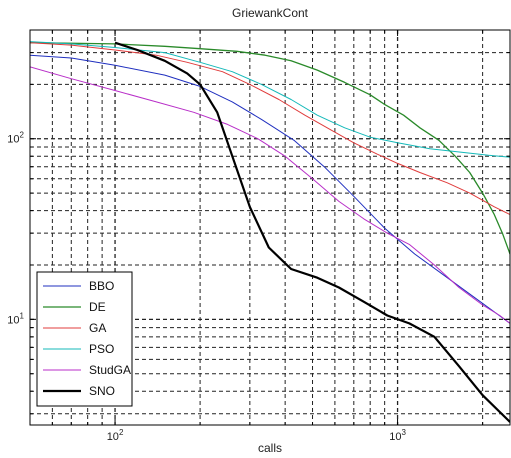 The height and width of the screenshot is (458, 511). I want to click on legend-box, so click(84, 339).